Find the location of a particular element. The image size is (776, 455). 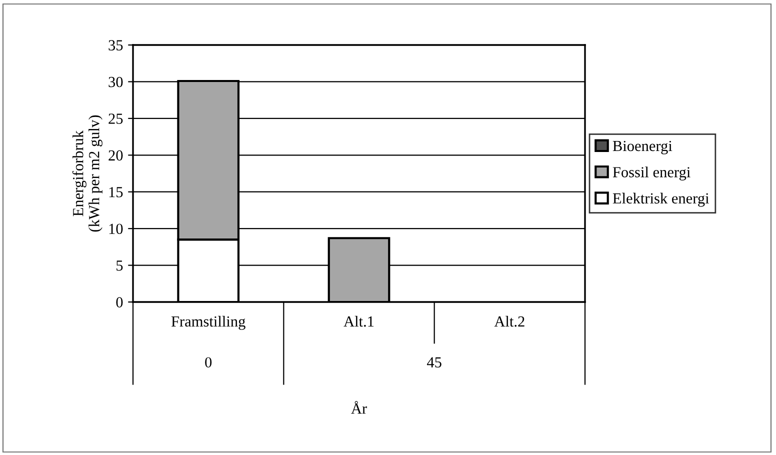

x-tick-label: Alt.1 is located at coordinates (359, 321).